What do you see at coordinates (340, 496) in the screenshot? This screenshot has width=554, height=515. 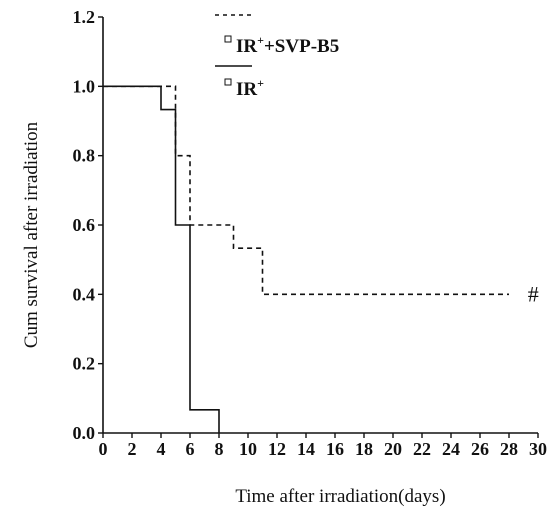 I see `x-axis-label: Time after irradiation(days)` at bounding box center [340, 496].